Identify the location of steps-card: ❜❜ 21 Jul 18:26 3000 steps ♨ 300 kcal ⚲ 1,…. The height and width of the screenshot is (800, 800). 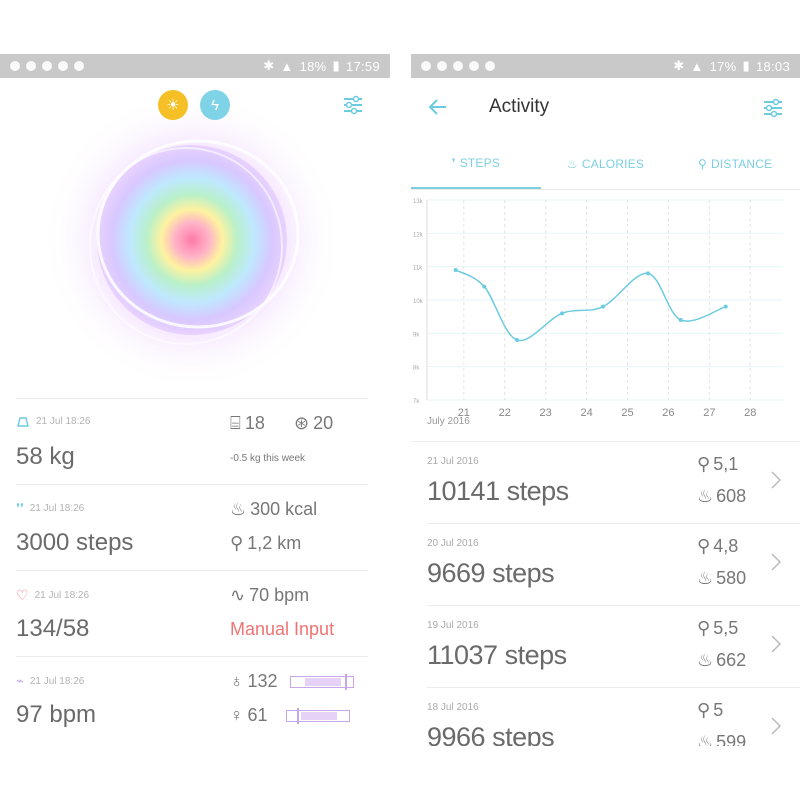
(192, 527).